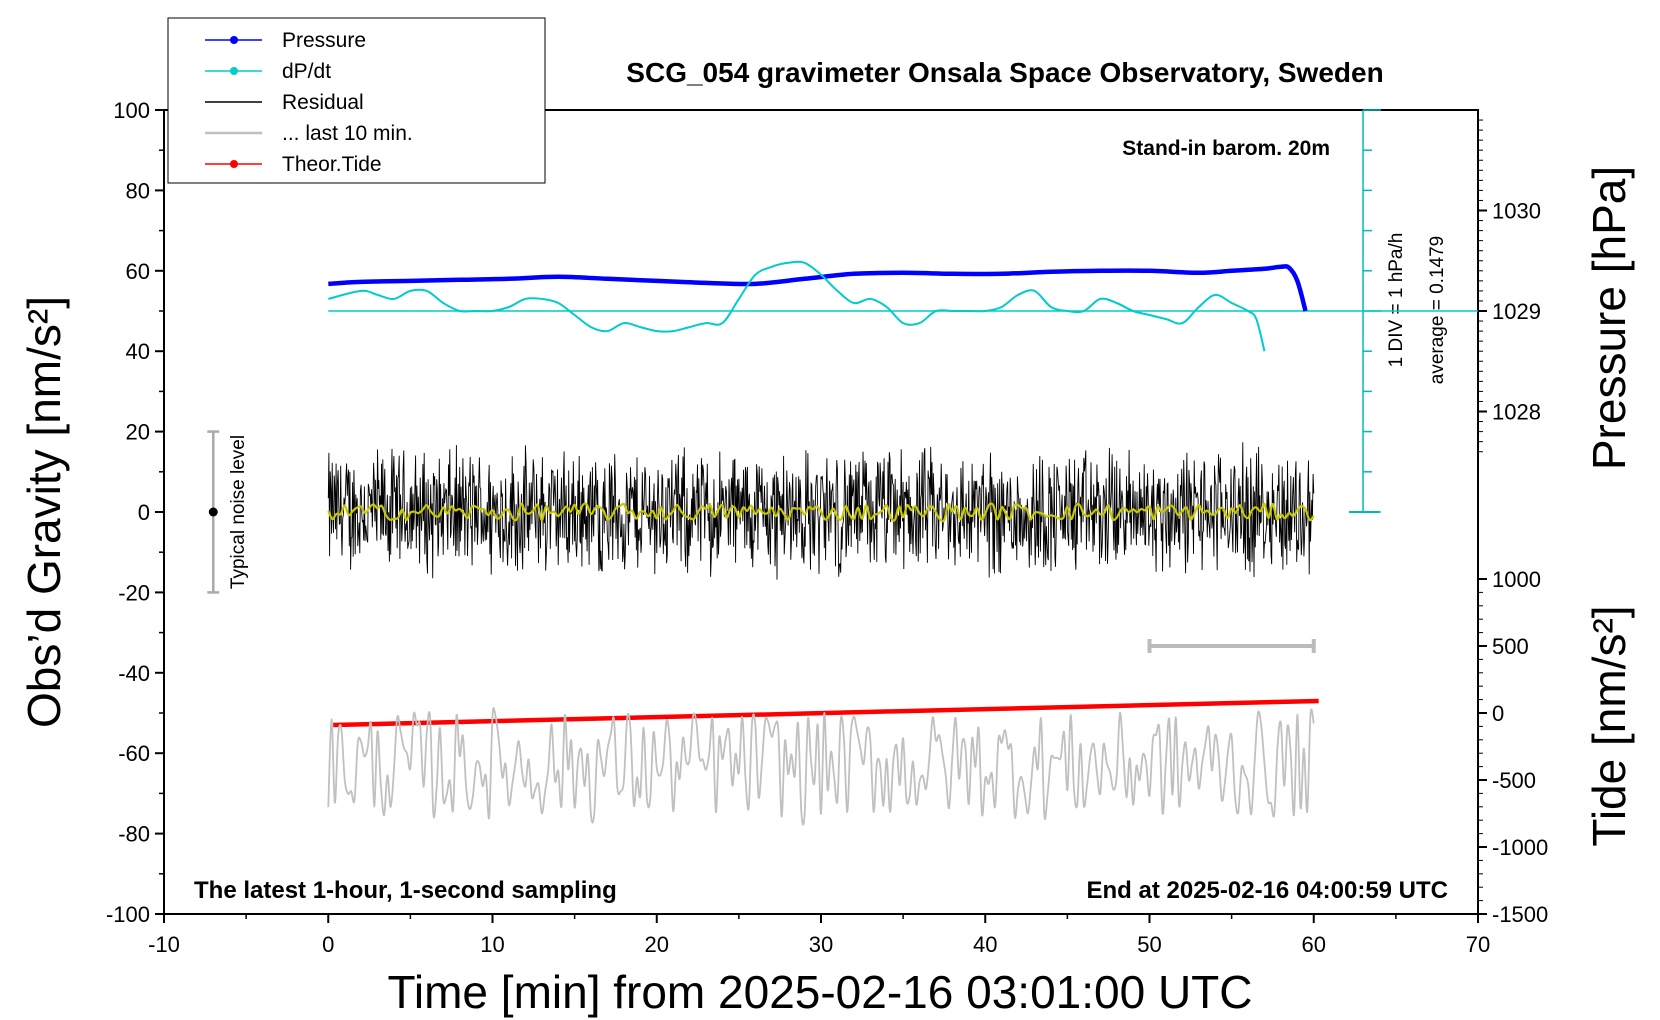  What do you see at coordinates (138, 432) in the screenshot?
I see `y-tick-label: 20` at bounding box center [138, 432].